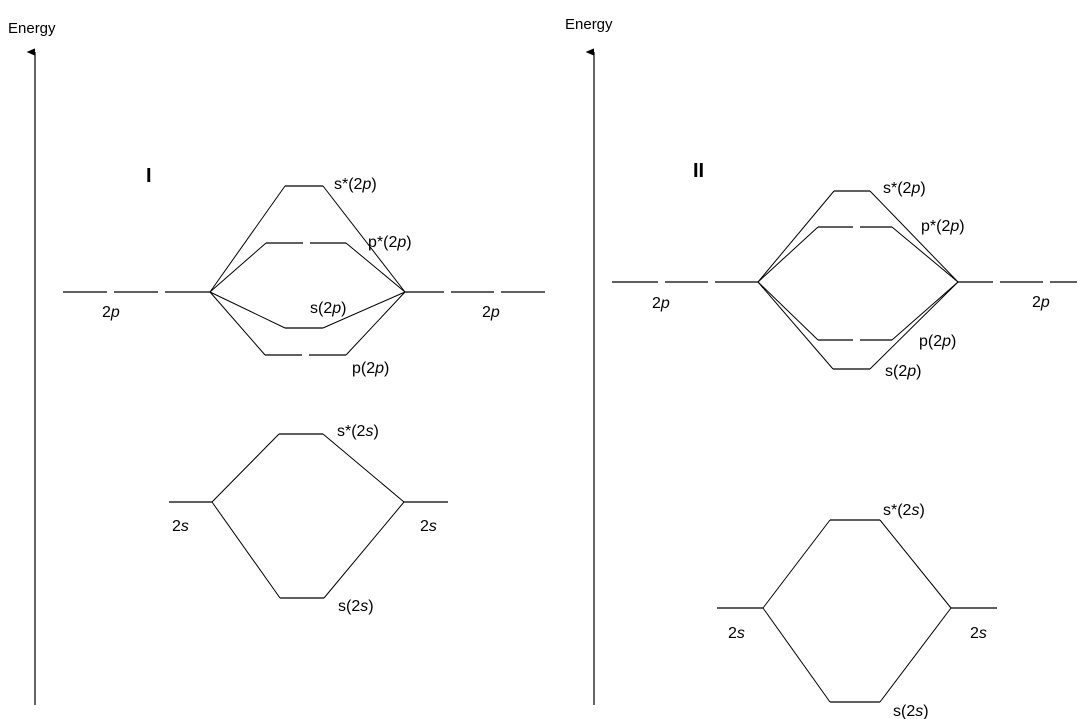  What do you see at coordinates (904, 510) in the screenshot?
I see `label-sigma-star-2s-II: s*(2s)` at bounding box center [904, 510].